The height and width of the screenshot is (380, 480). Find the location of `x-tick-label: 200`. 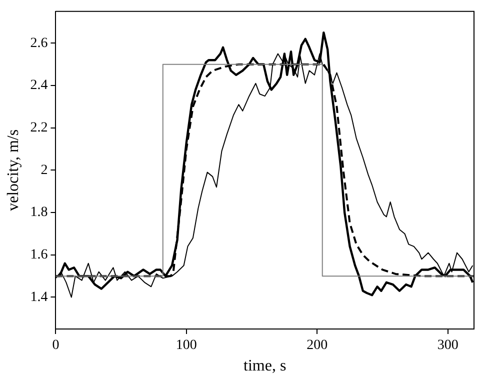

x-tick-label: 200 is located at coordinates (317, 346).